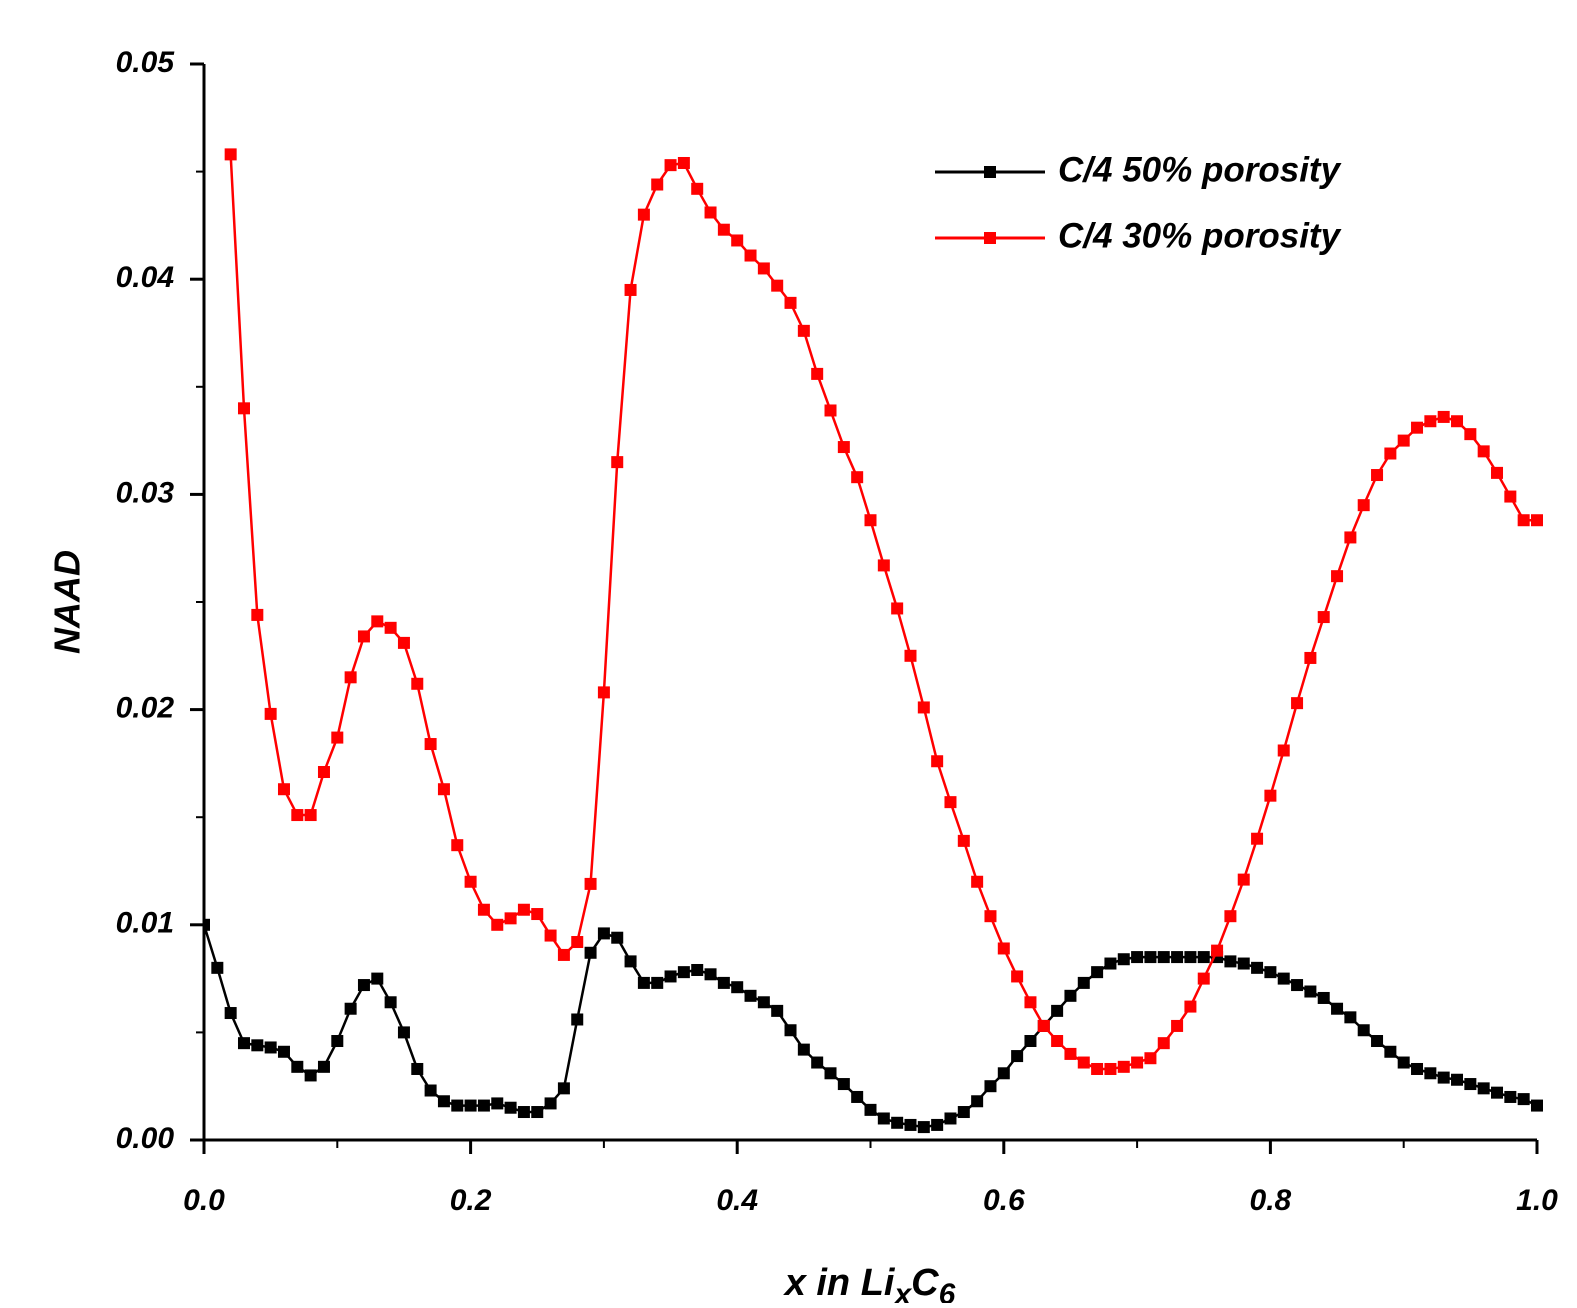 The width and height of the screenshot is (1577, 1308). I want to click on y-tick-label: 0.02, so click(145, 708).